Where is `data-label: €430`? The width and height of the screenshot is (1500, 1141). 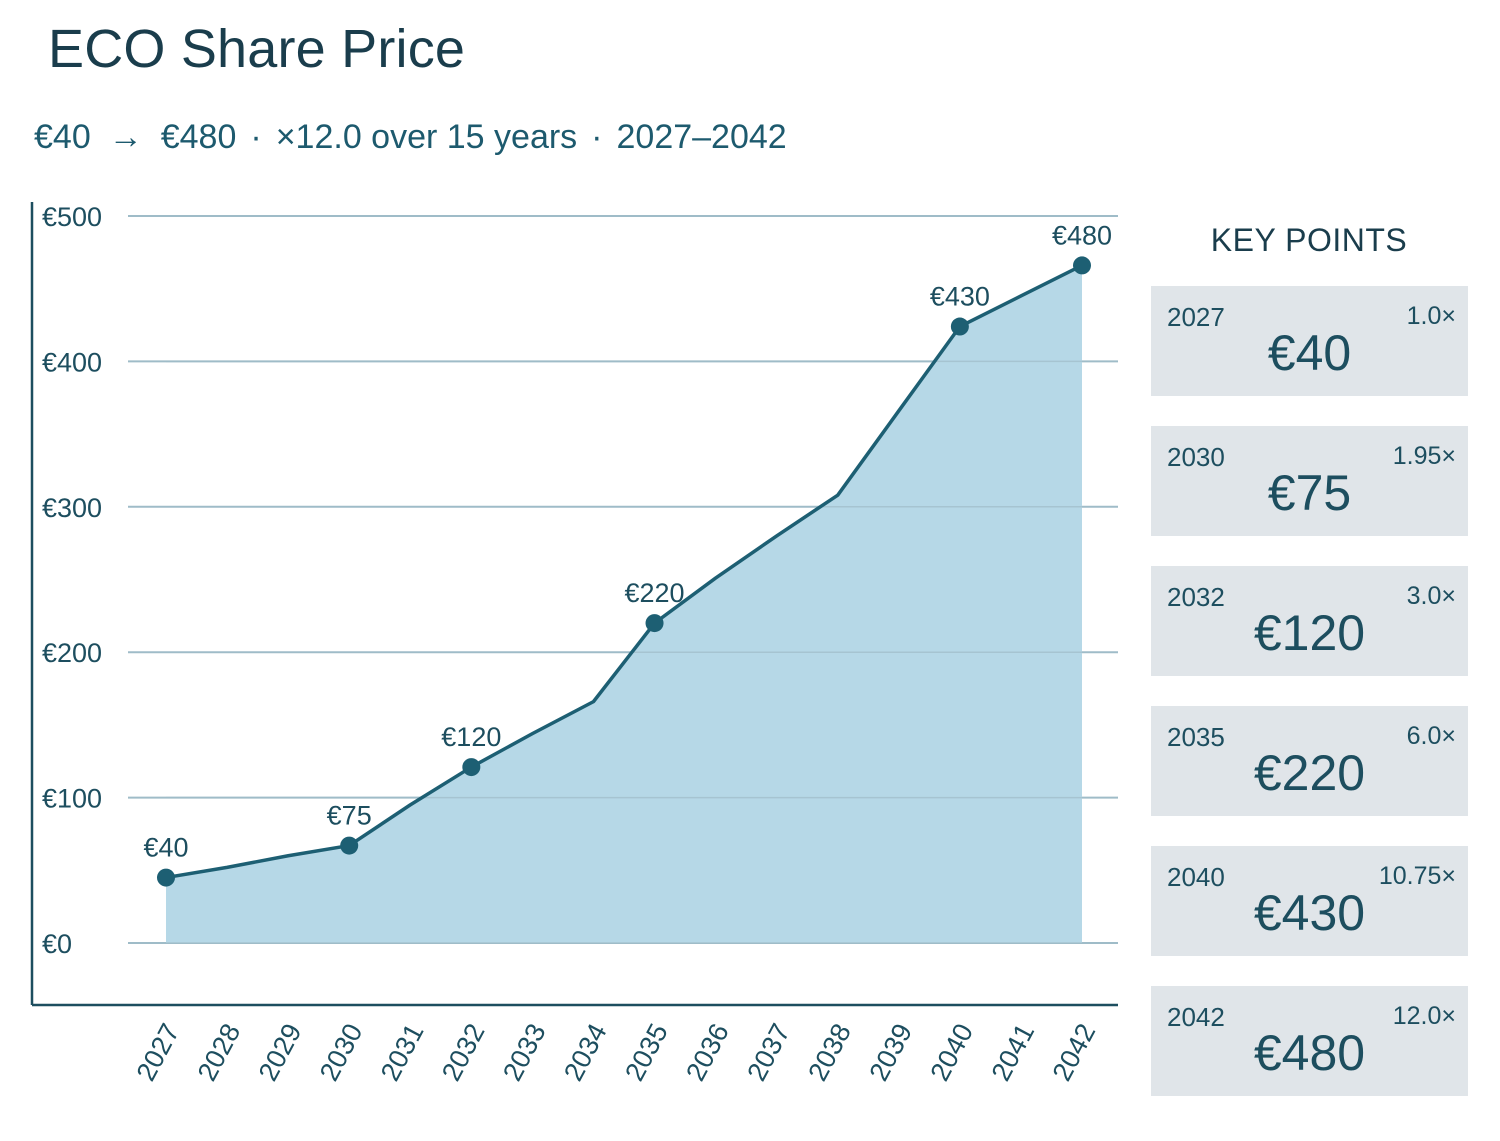 data-label: €430 is located at coordinates (960, 297).